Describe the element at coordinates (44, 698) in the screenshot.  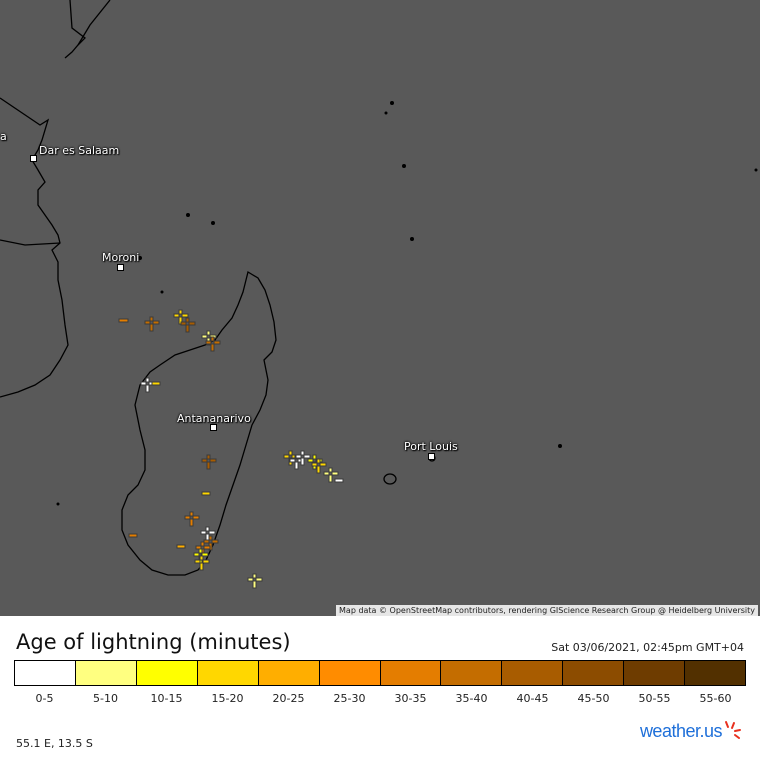
I see `legend-label: 0-5` at that location.